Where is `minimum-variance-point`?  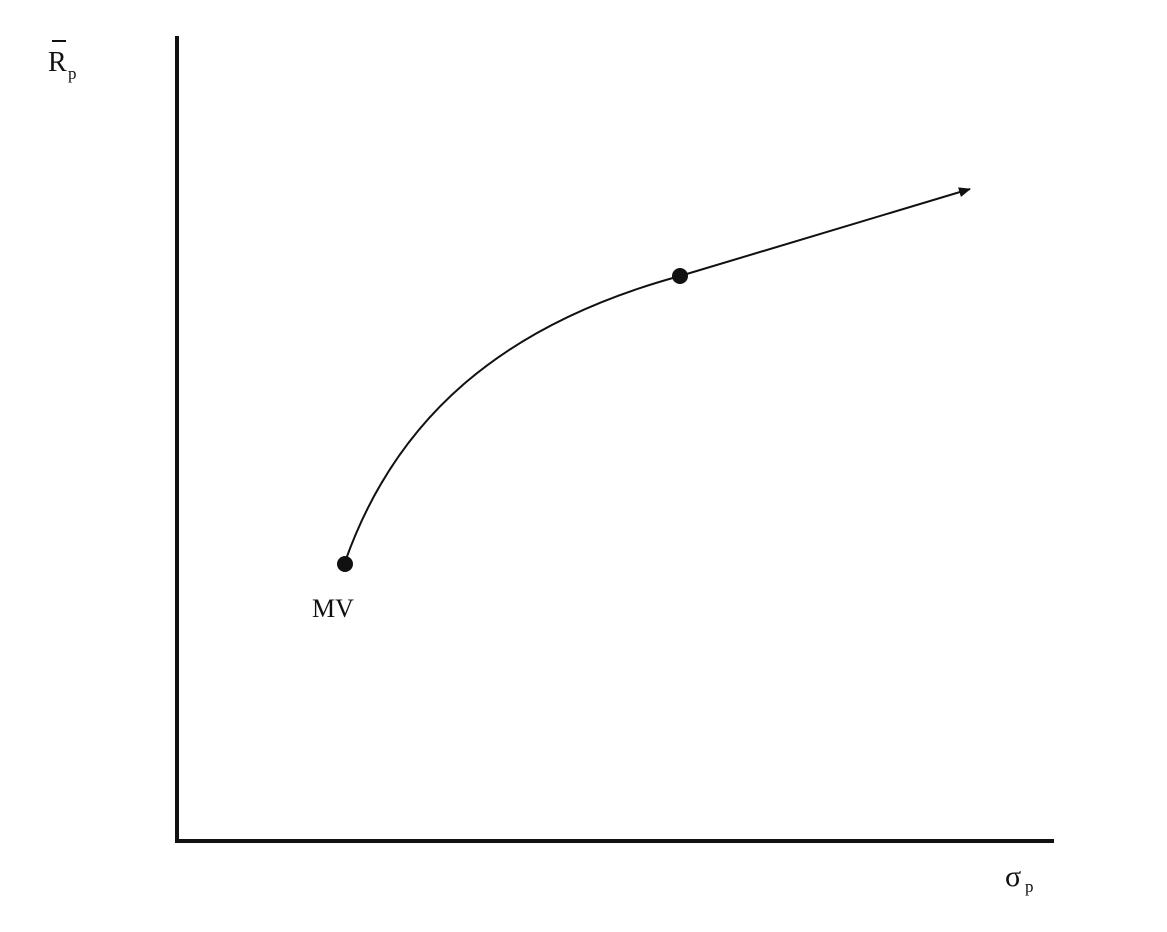 minimum-variance-point is located at coordinates (345, 564).